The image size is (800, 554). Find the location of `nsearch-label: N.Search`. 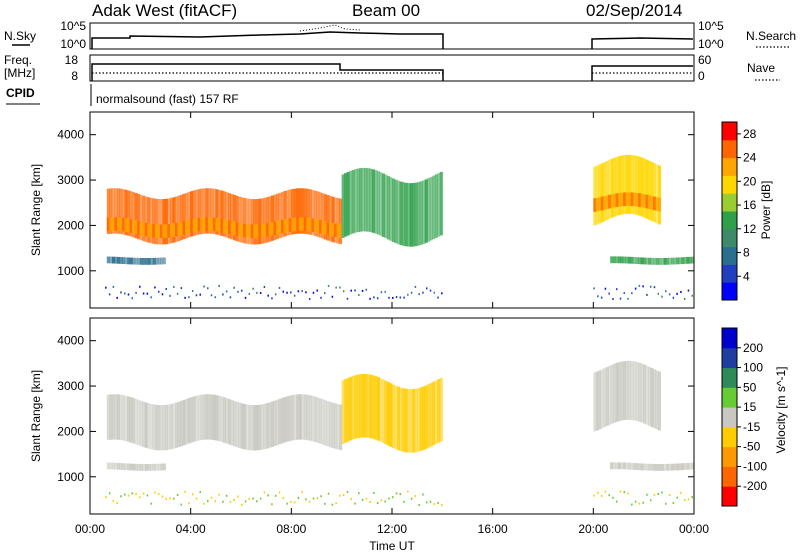

nsearch-label: N.Search is located at coordinates (771, 36).